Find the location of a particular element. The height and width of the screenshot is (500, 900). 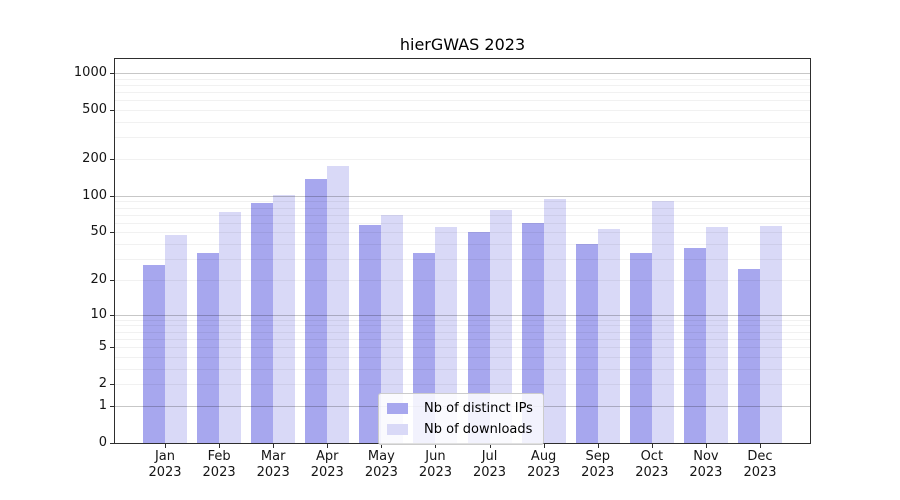

y-tick-label-0: 0 is located at coordinates (102, 442).